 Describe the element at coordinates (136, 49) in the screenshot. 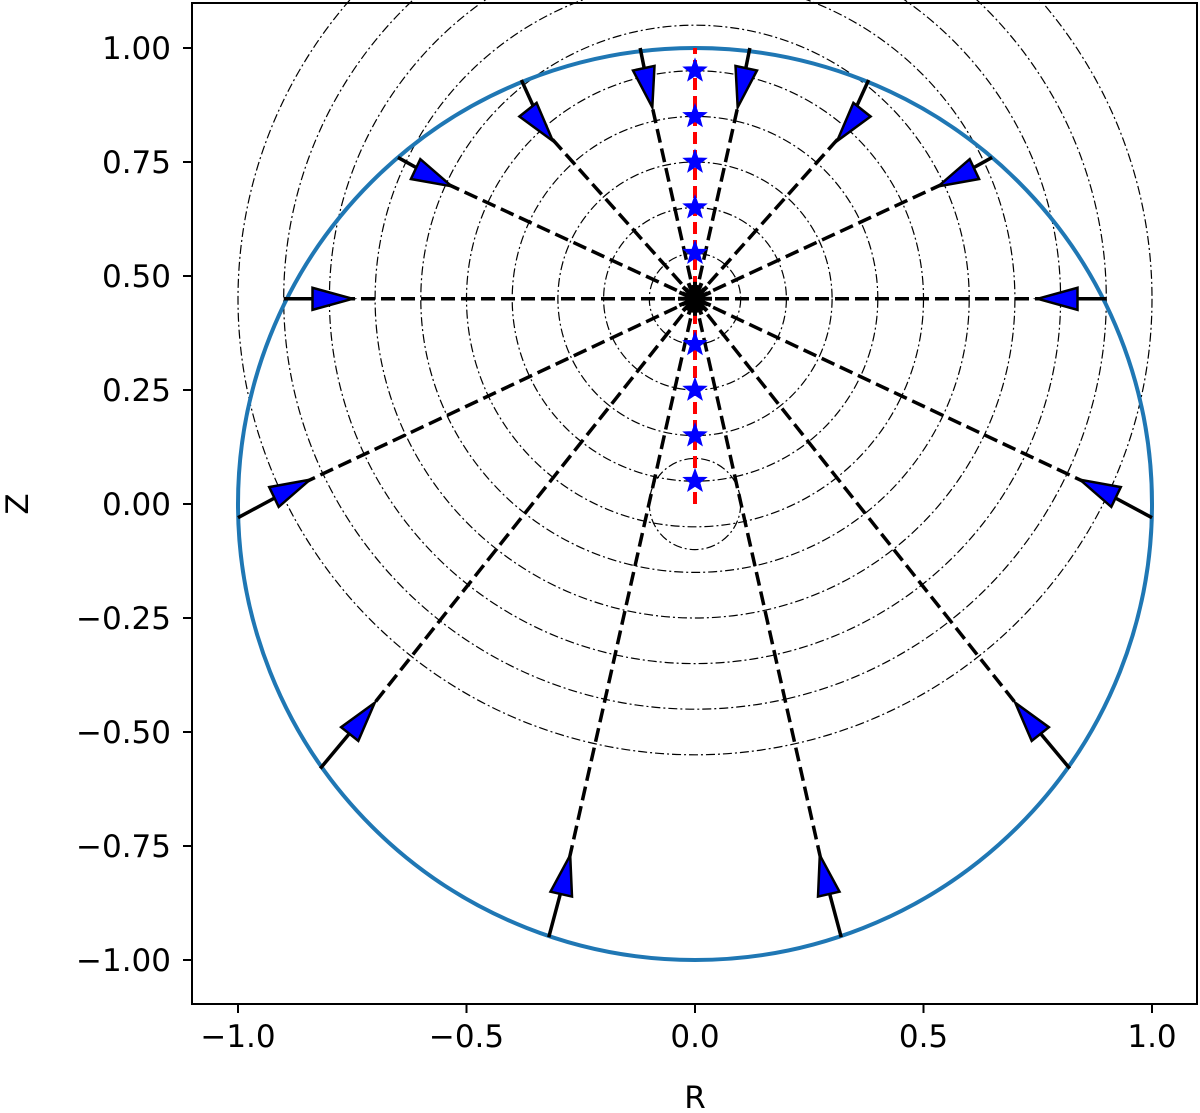

I see `y-tick-label: 1.00` at that location.